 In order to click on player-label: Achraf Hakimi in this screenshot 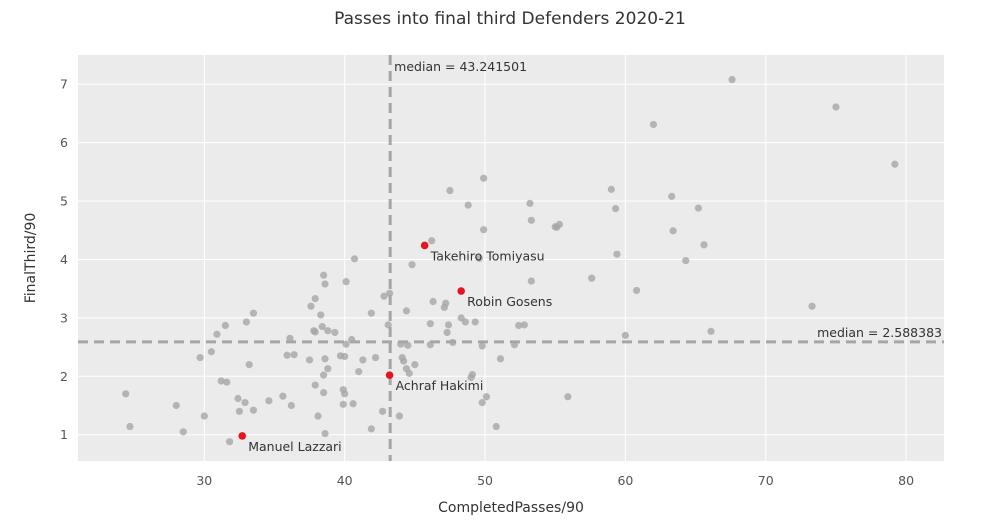, I will do `click(440, 385)`.